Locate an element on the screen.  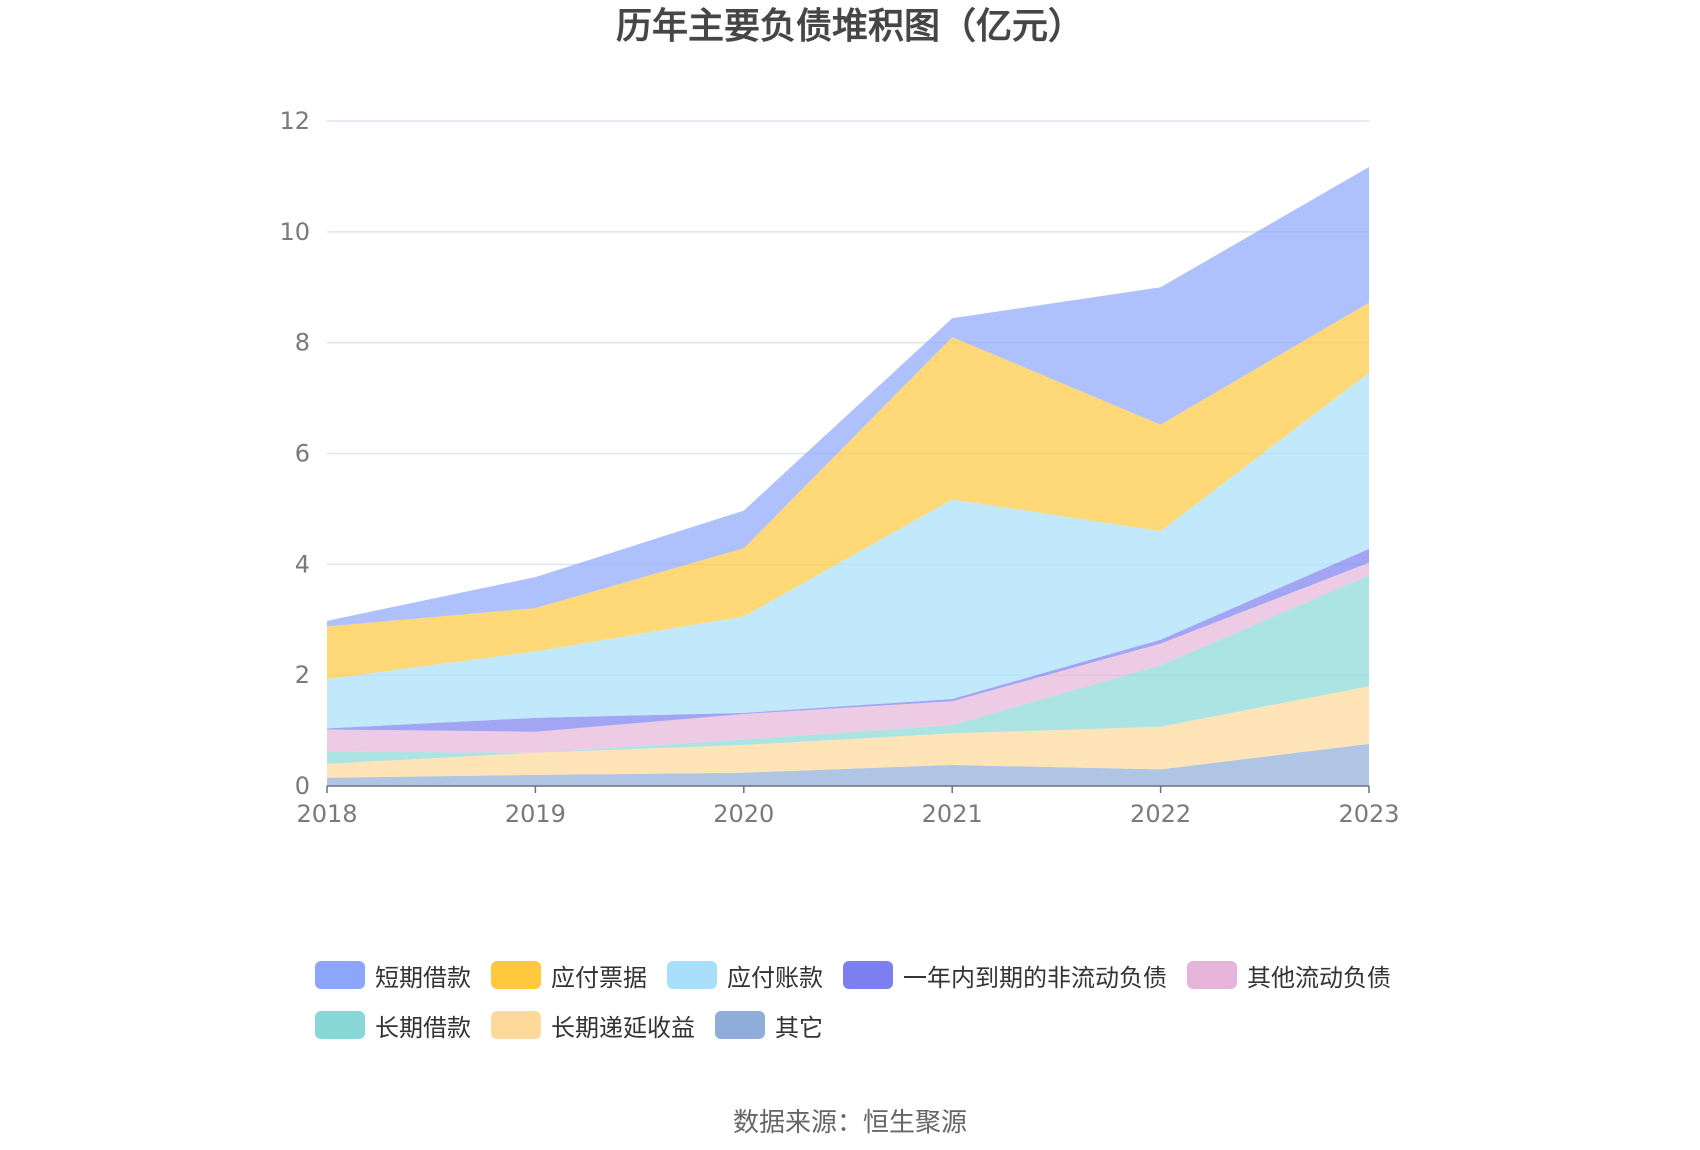
legend-item: 应付账款 is located at coordinates (745, 975).